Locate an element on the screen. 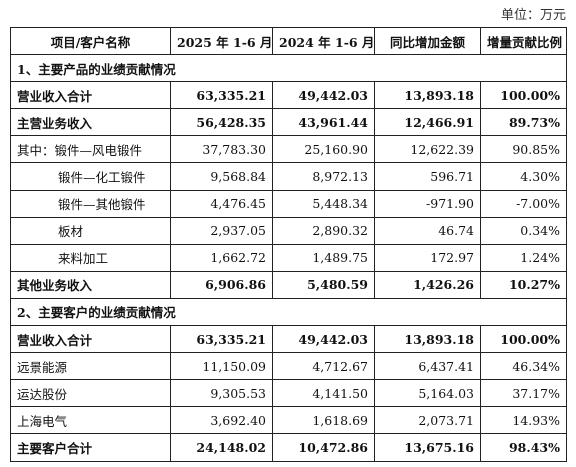 This screenshot has width=576, height=467. unit-label: 单位：万元 is located at coordinates (533, 15).